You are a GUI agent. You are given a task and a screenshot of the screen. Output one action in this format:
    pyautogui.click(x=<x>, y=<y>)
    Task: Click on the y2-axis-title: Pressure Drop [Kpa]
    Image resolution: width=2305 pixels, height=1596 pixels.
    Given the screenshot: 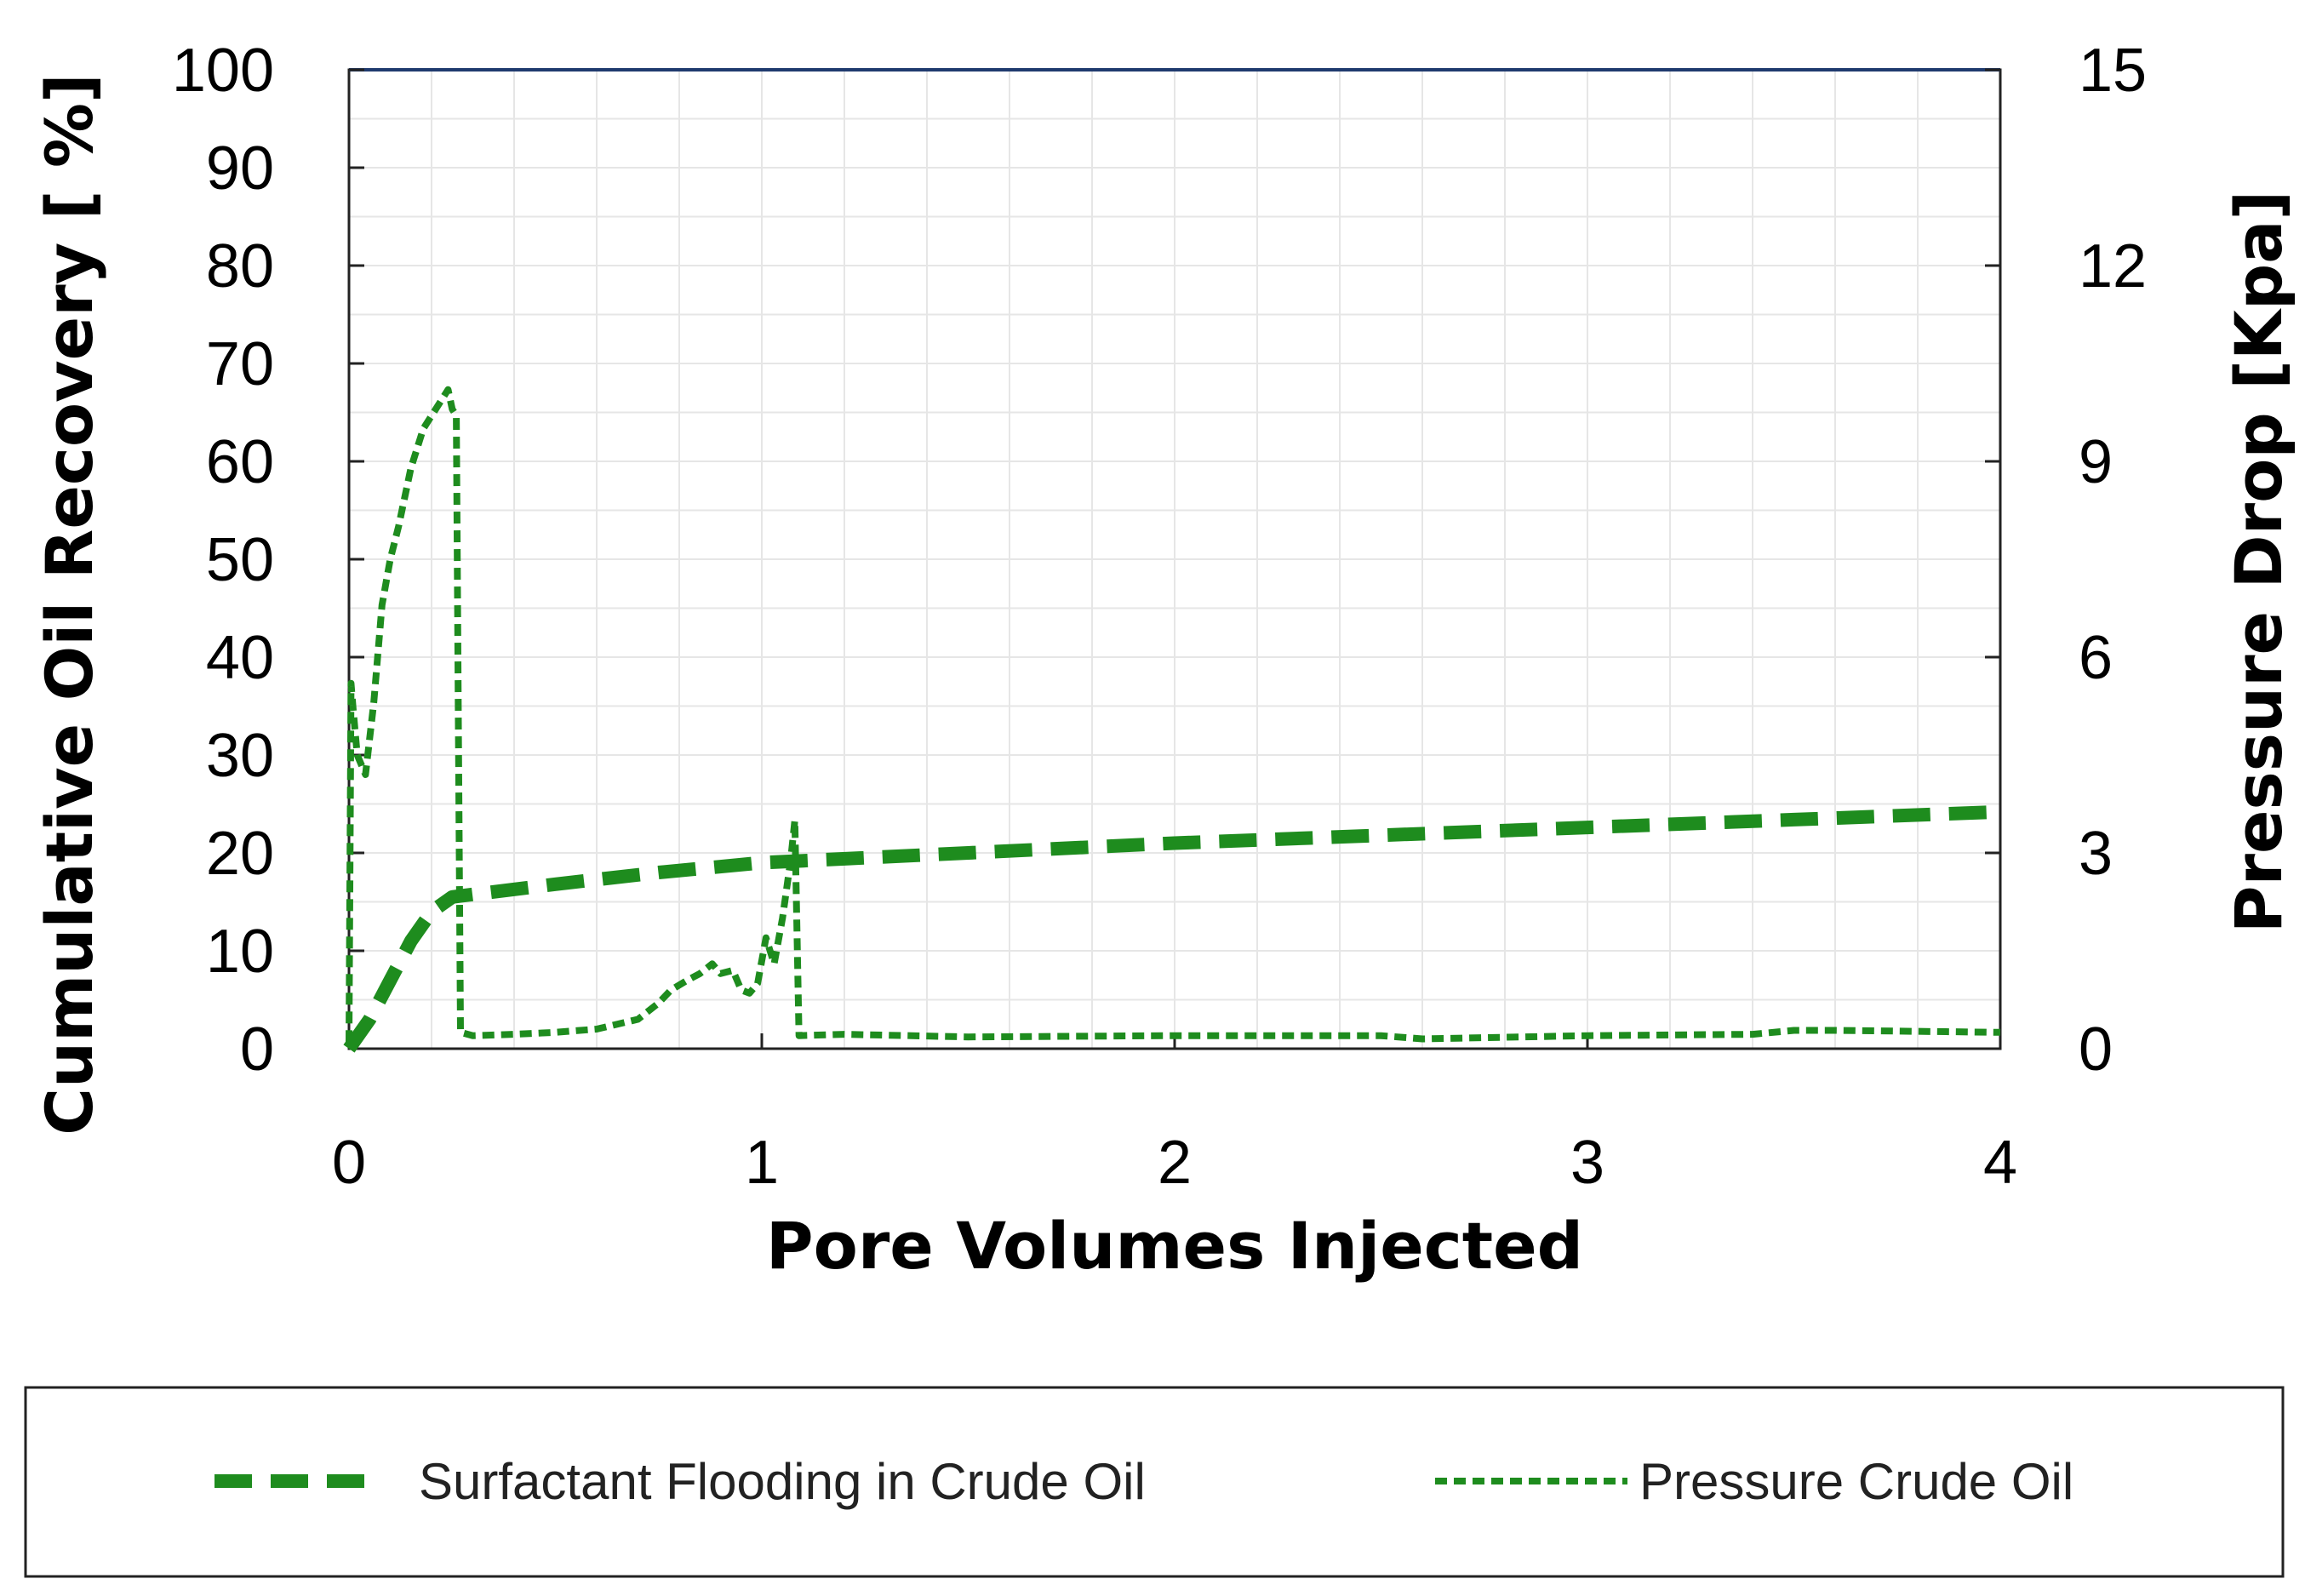 What is the action you would take?
    pyautogui.click(x=2258, y=562)
    